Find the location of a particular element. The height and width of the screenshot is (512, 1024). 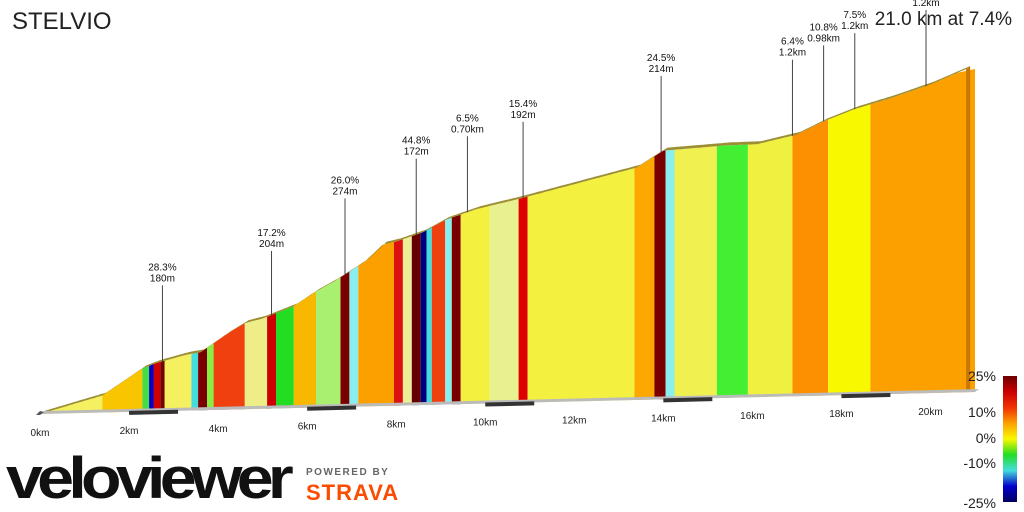

distance-axis-base is located at coordinates (509, 401).